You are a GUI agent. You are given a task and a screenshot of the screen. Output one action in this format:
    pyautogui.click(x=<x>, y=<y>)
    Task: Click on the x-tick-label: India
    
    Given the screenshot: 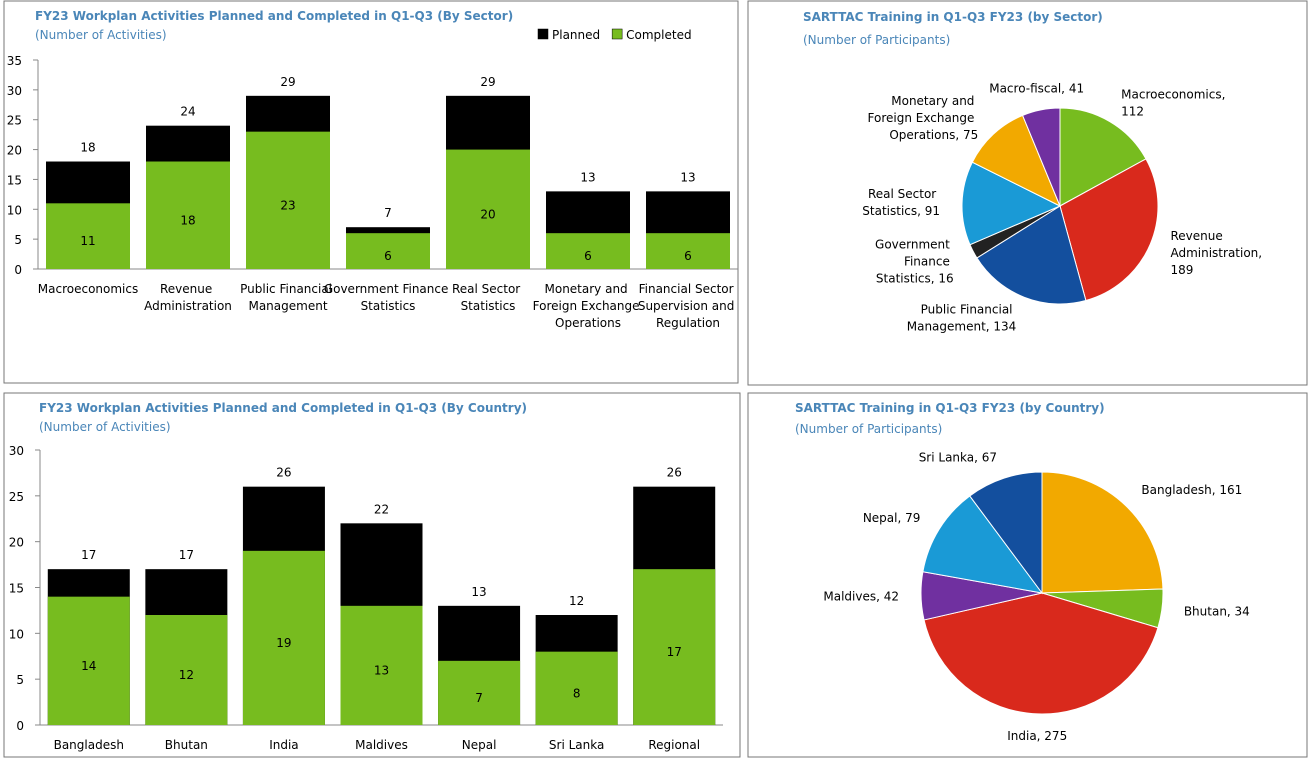 What is the action you would take?
    pyautogui.click(x=283, y=745)
    